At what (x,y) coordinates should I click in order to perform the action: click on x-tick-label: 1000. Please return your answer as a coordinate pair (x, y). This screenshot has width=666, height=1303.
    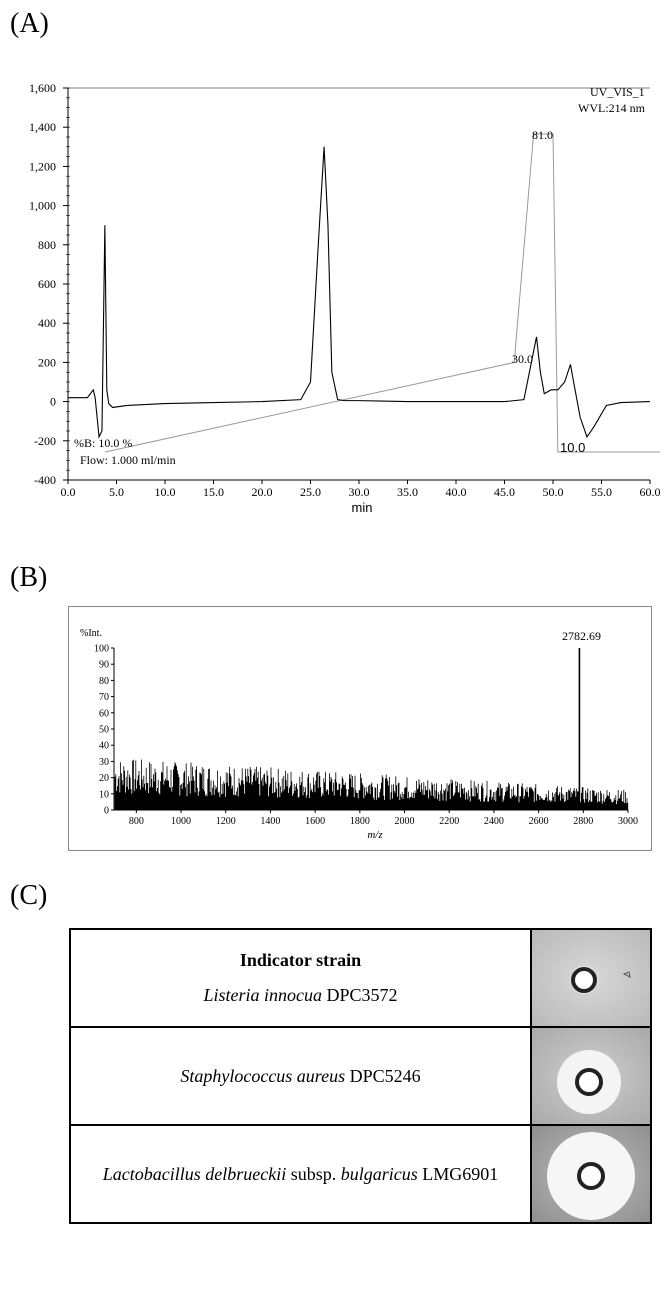
    Looking at the image, I should click on (181, 821).